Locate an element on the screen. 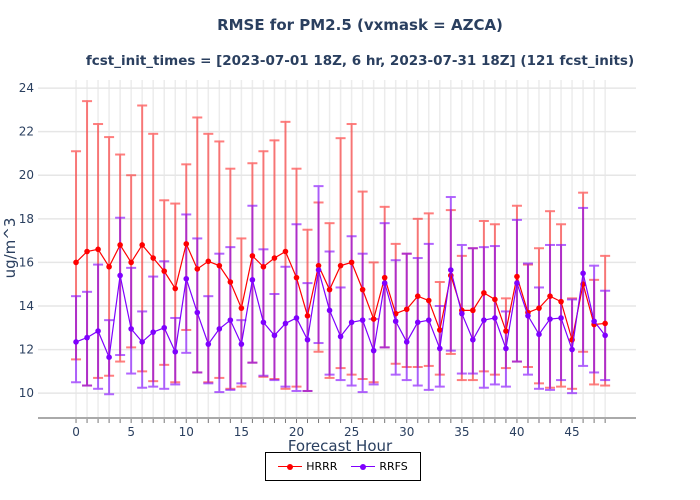  x-tick-label: 25 is located at coordinates (351, 432).